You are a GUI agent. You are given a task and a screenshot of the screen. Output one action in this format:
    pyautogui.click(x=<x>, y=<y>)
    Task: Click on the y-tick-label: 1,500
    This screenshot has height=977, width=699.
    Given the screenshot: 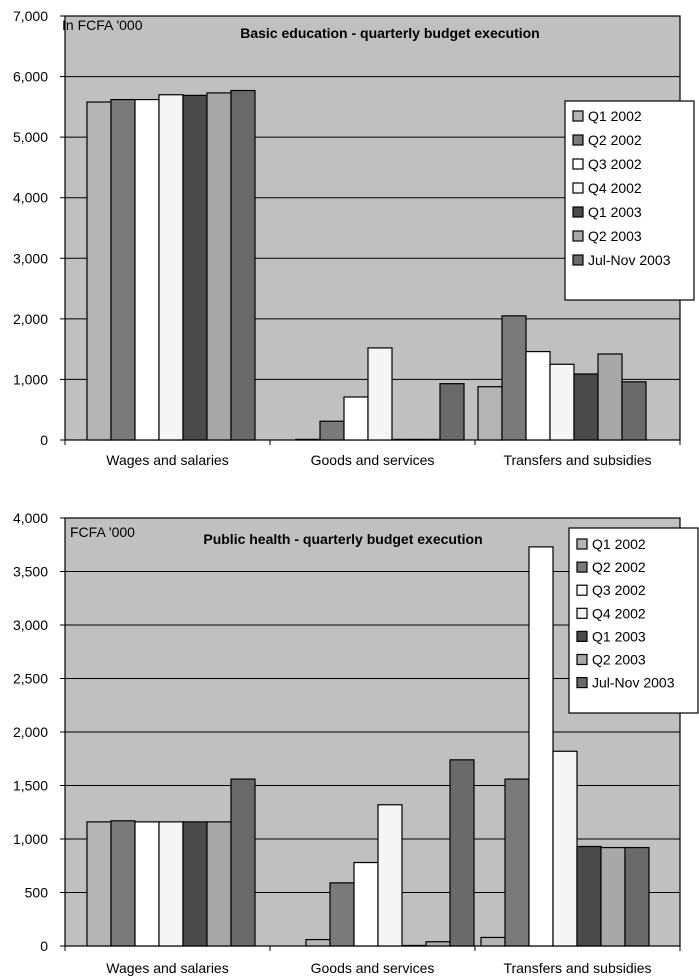 What is the action you would take?
    pyautogui.click(x=30, y=786)
    